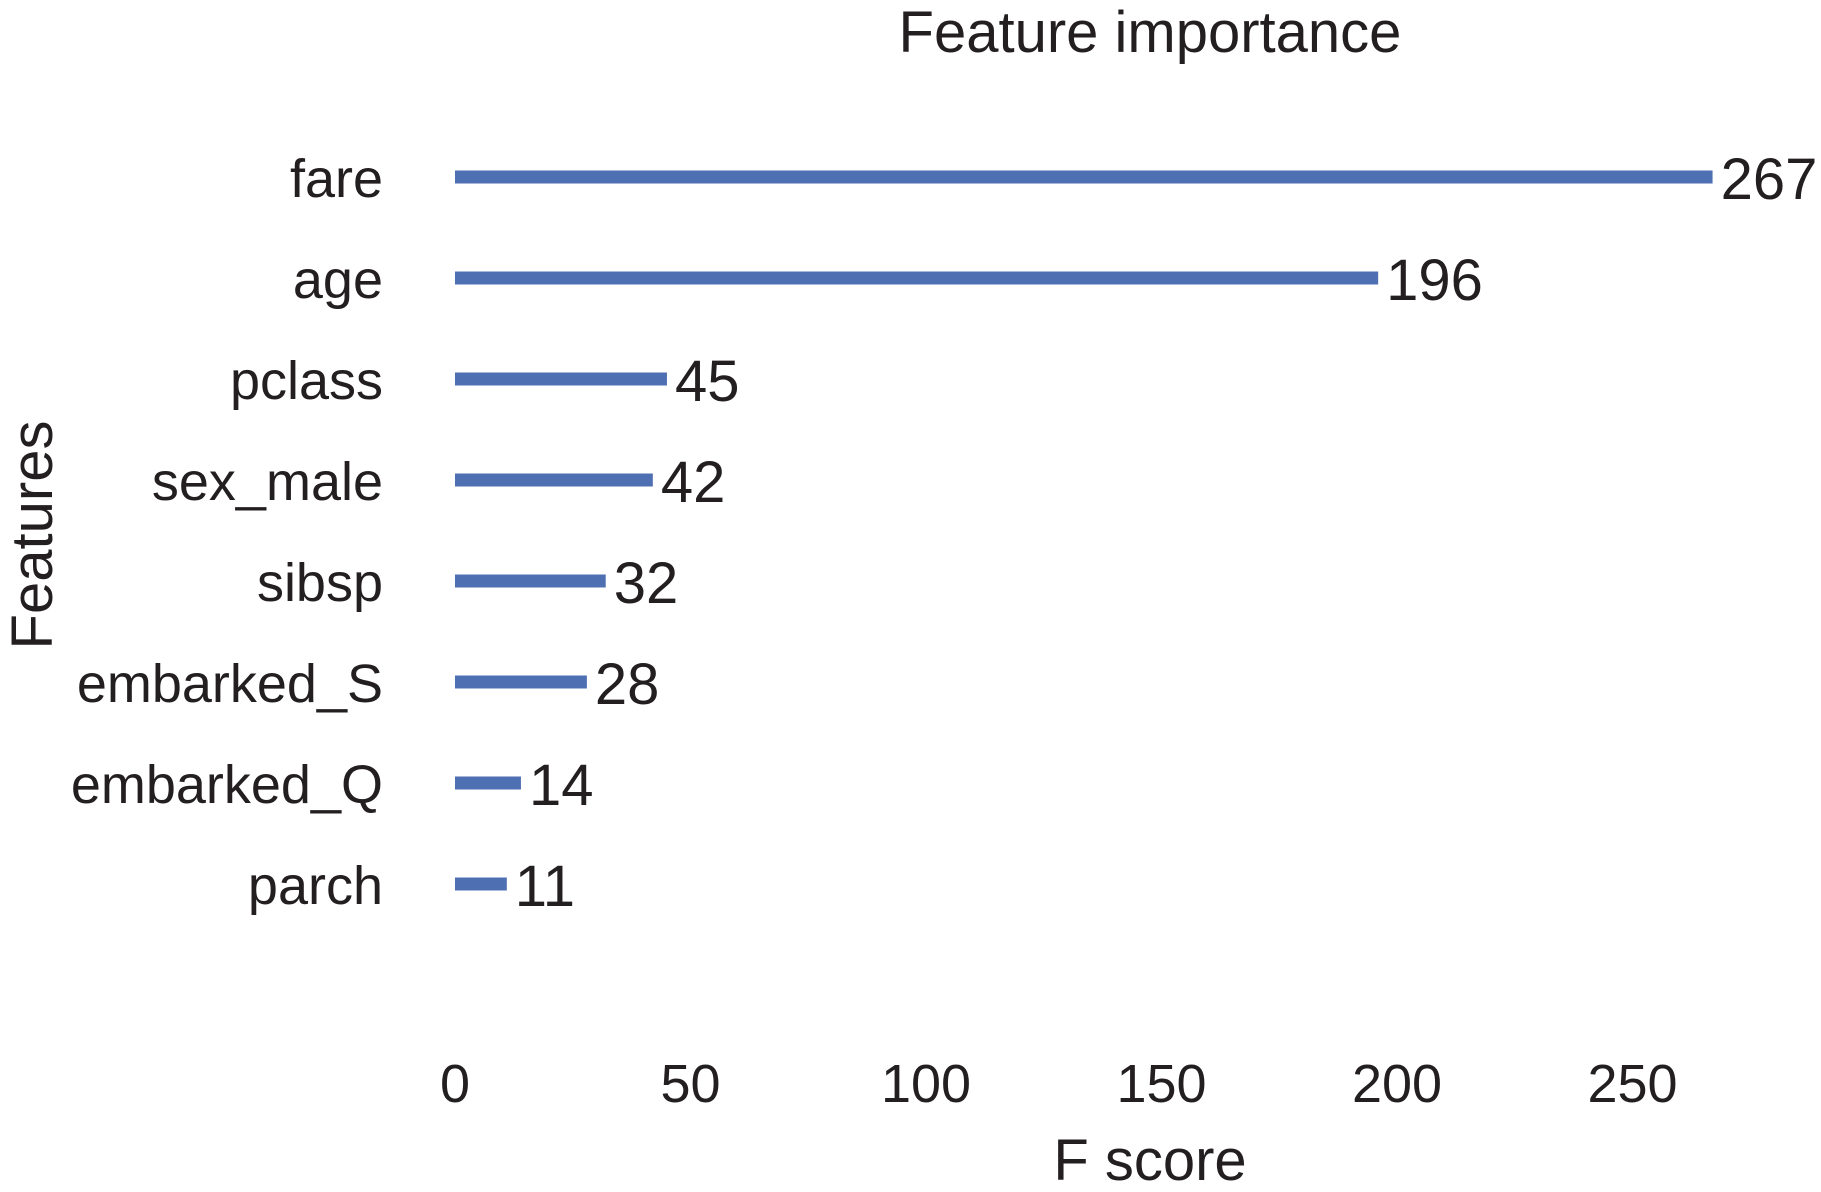  What do you see at coordinates (646, 583) in the screenshot?
I see `bar-value-label: 32` at bounding box center [646, 583].